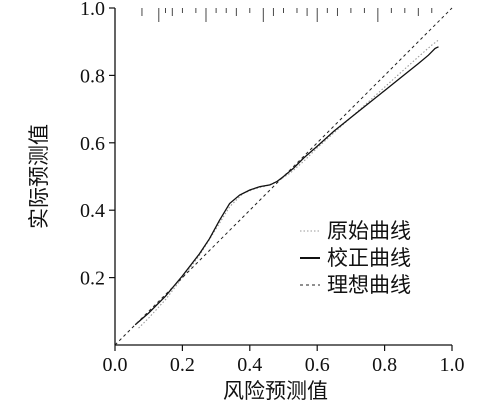 The width and height of the screenshot is (496, 414). Describe the element at coordinates (92, 76) in the screenshot. I see `y-tick-label: 0.8` at that location.